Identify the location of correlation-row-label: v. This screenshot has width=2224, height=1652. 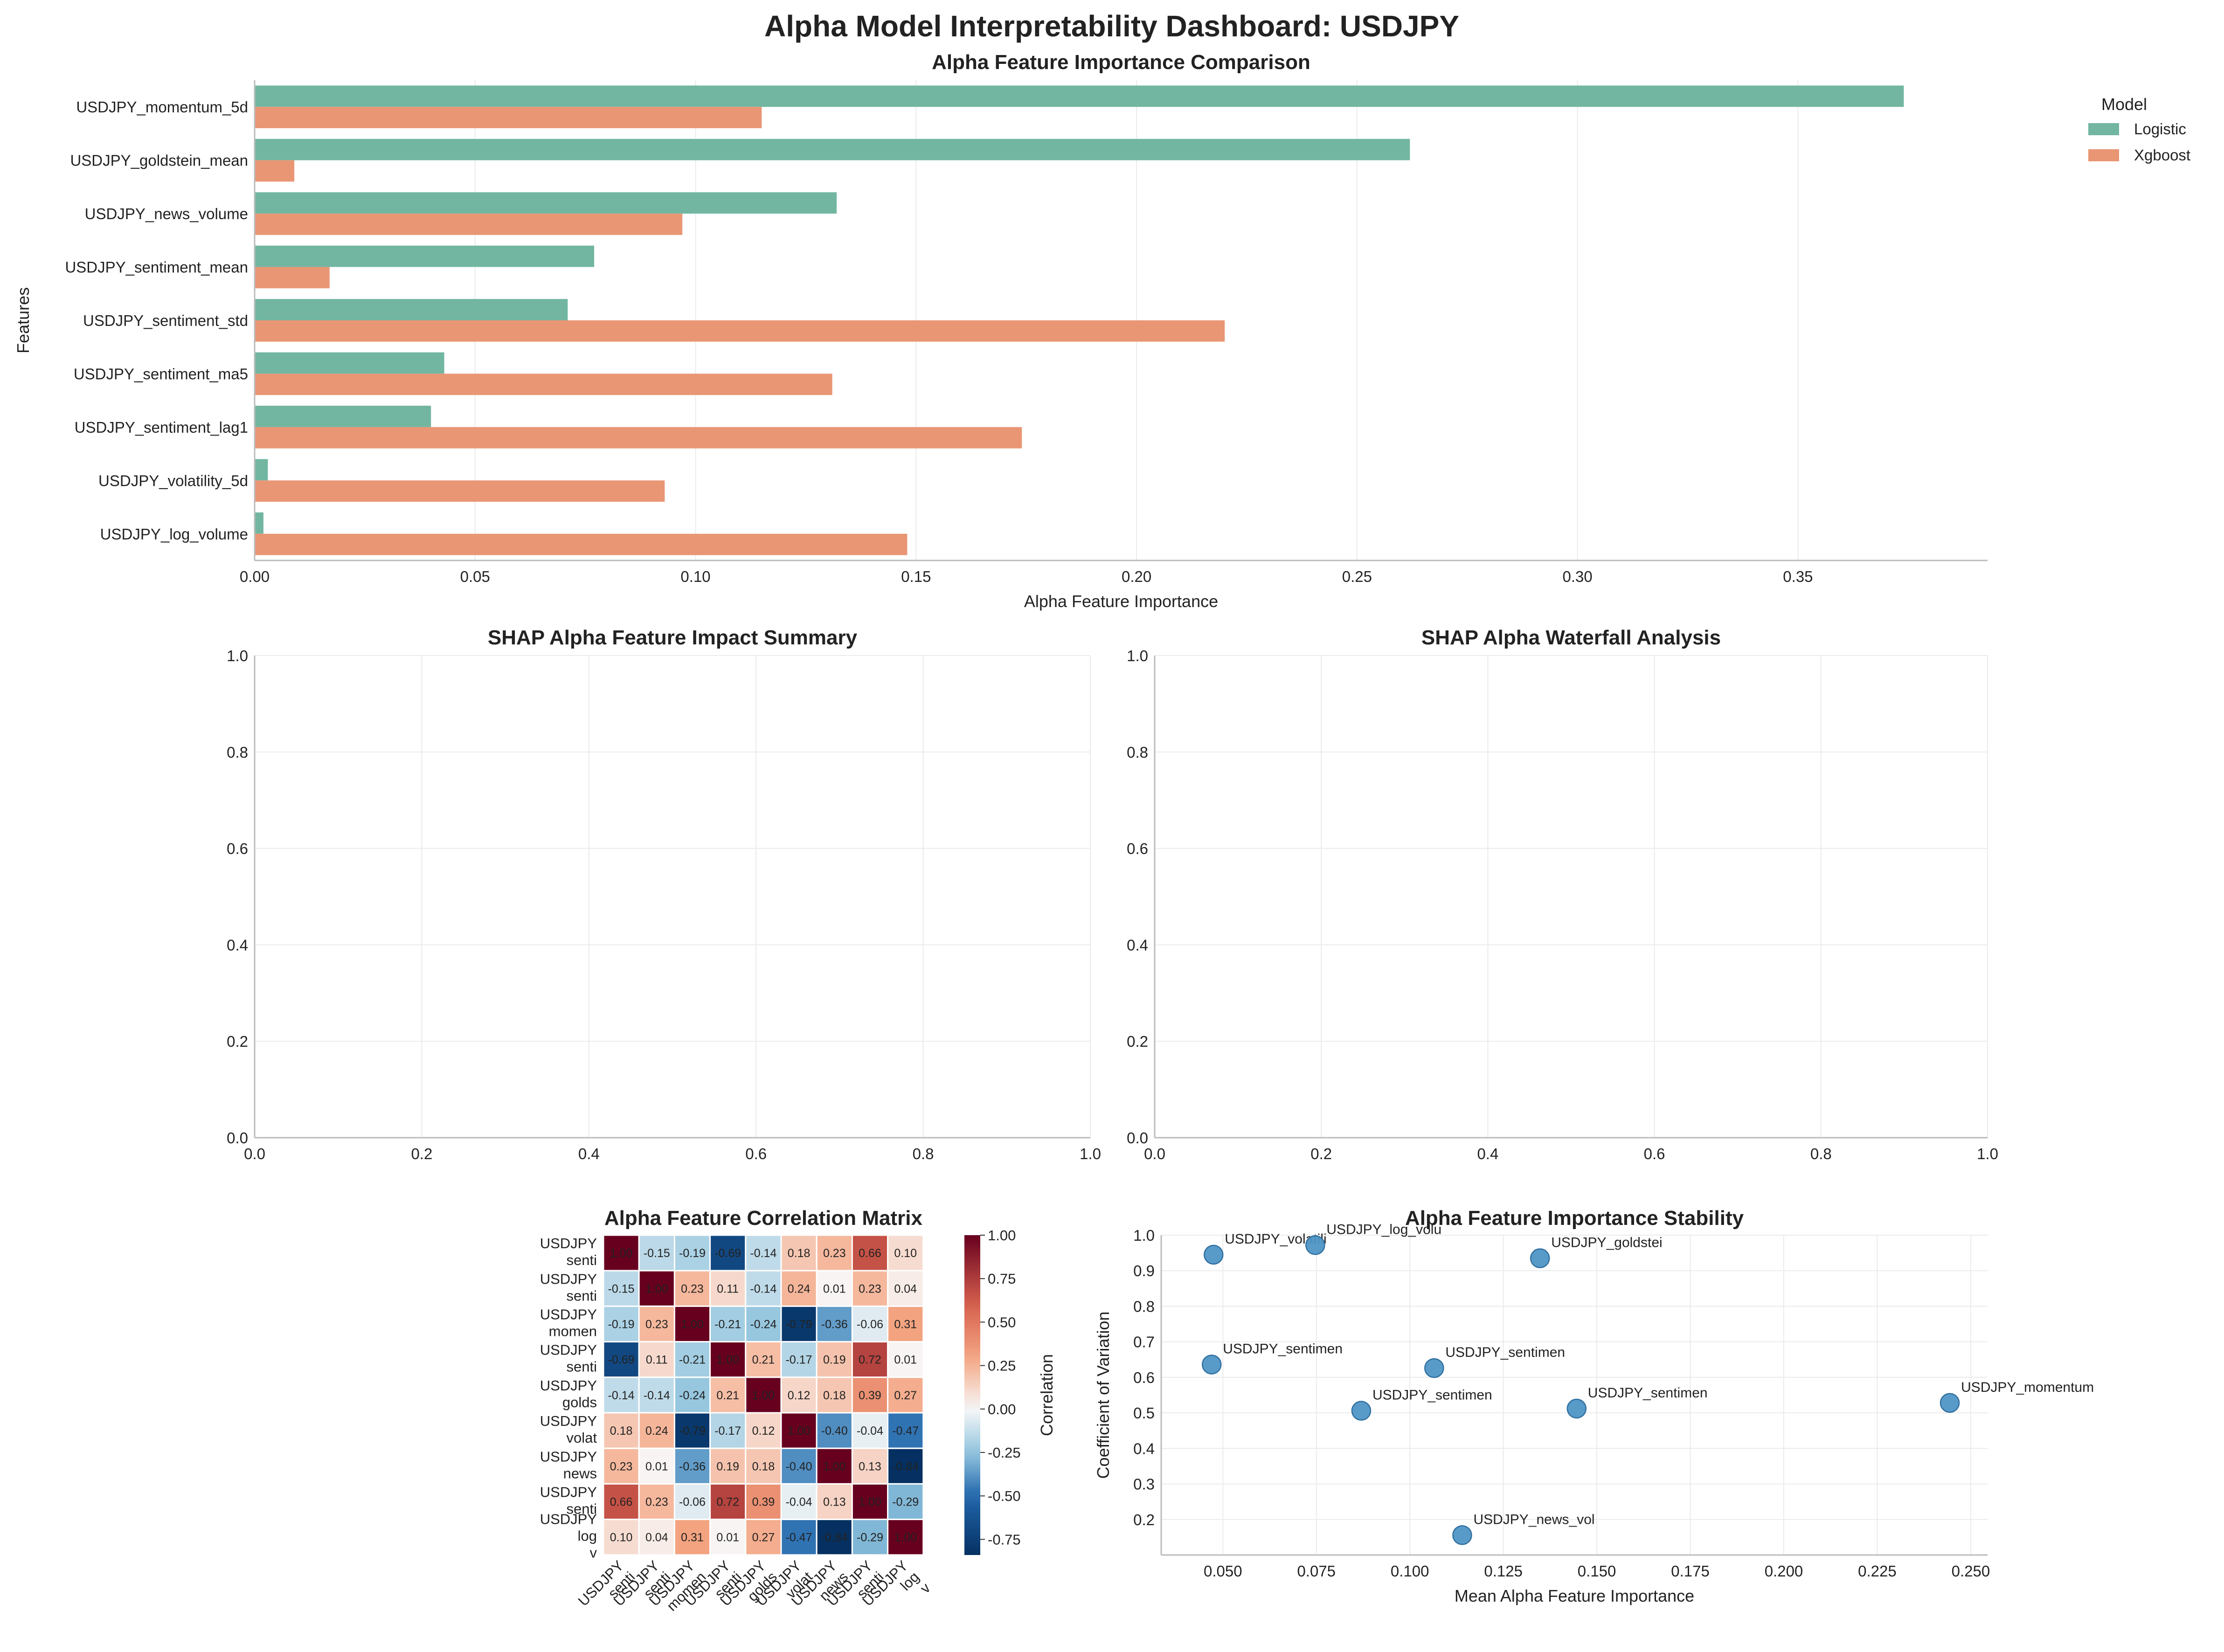
(593, 1553).